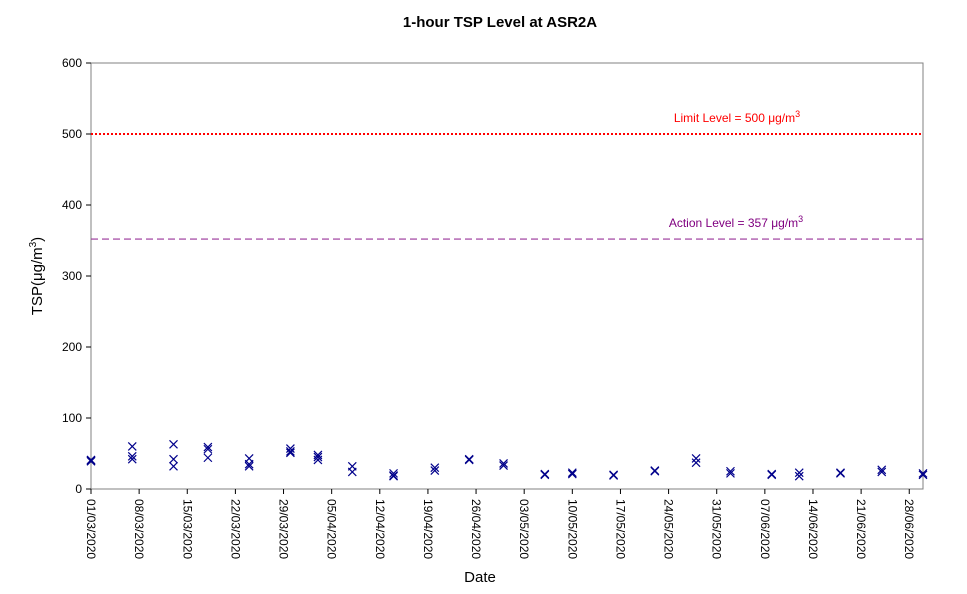  Describe the element at coordinates (861, 529) in the screenshot. I see `x-tick-label: 21/06/2020` at that location.